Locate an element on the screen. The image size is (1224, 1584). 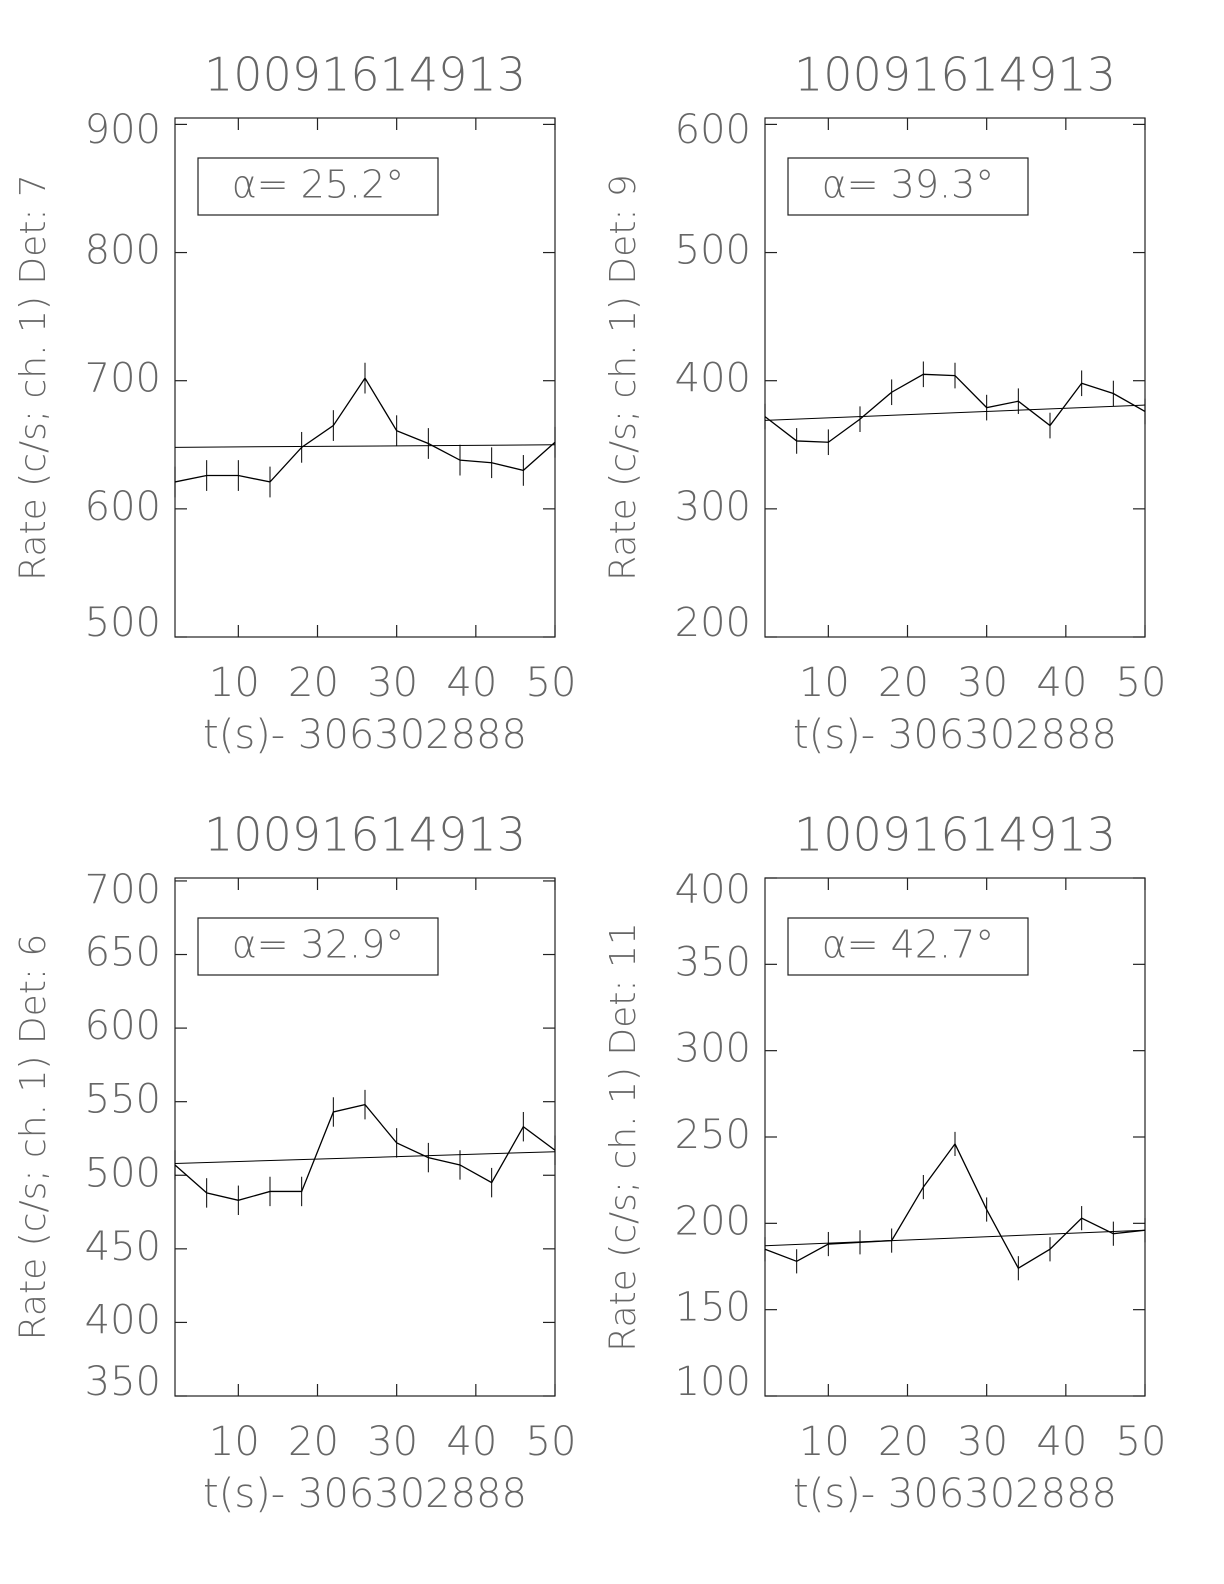
y-tick-label: 900 is located at coordinates (123, 130).